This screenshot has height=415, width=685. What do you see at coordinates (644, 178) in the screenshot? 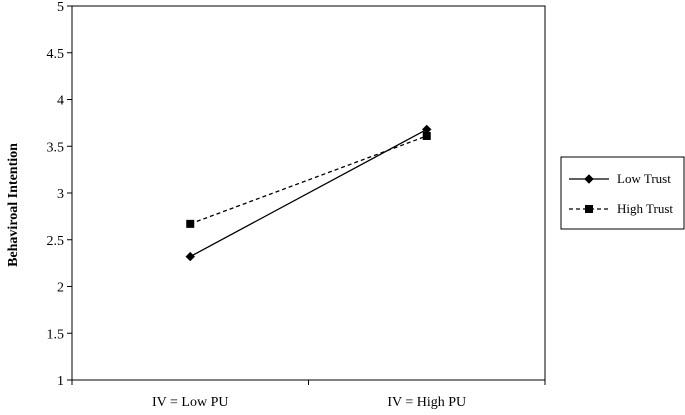
I see `legend-label: Low Trust` at bounding box center [644, 178].